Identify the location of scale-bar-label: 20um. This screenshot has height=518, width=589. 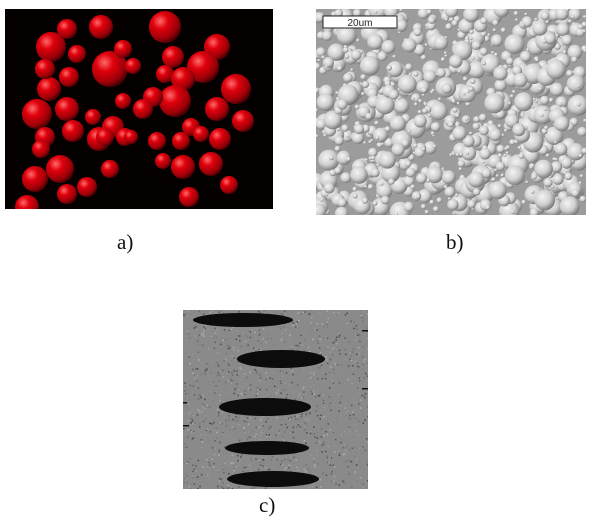
(359, 23).